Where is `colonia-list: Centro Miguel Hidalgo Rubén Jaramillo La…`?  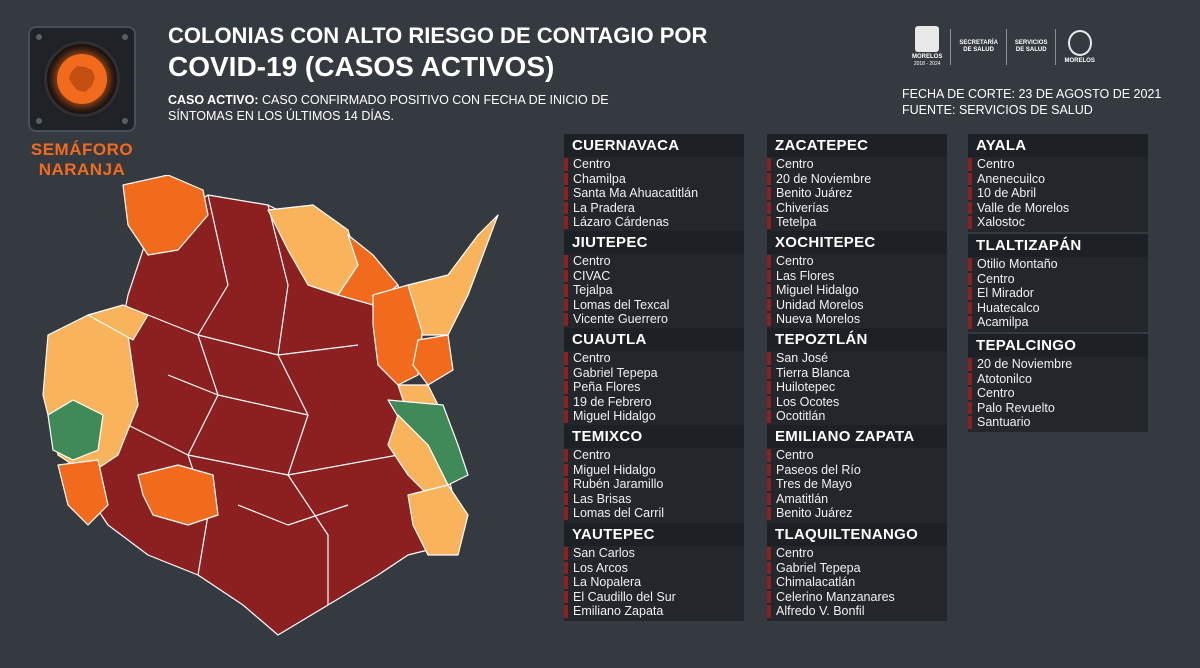 colonia-list: Centro Miguel Hidalgo Rubén Jaramillo La… is located at coordinates (654, 485).